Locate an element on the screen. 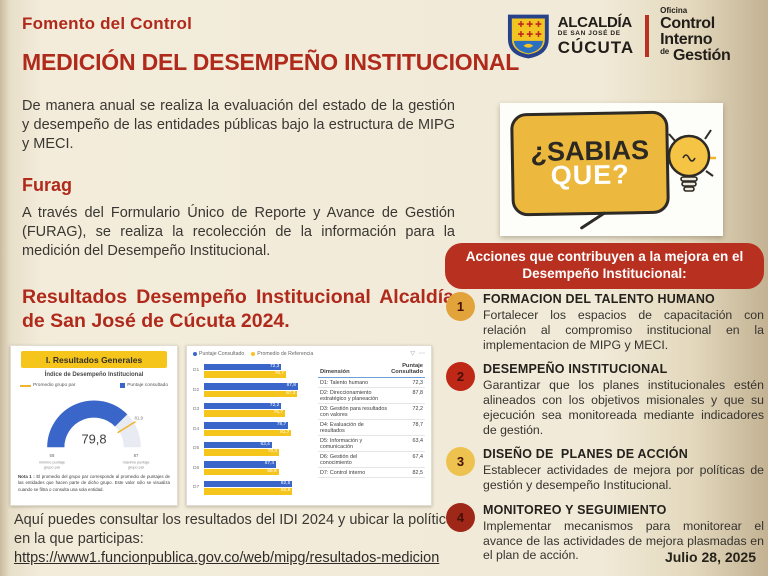 This screenshot has width=768, height=576. filter-icon: ▽ is located at coordinates (412, 354).